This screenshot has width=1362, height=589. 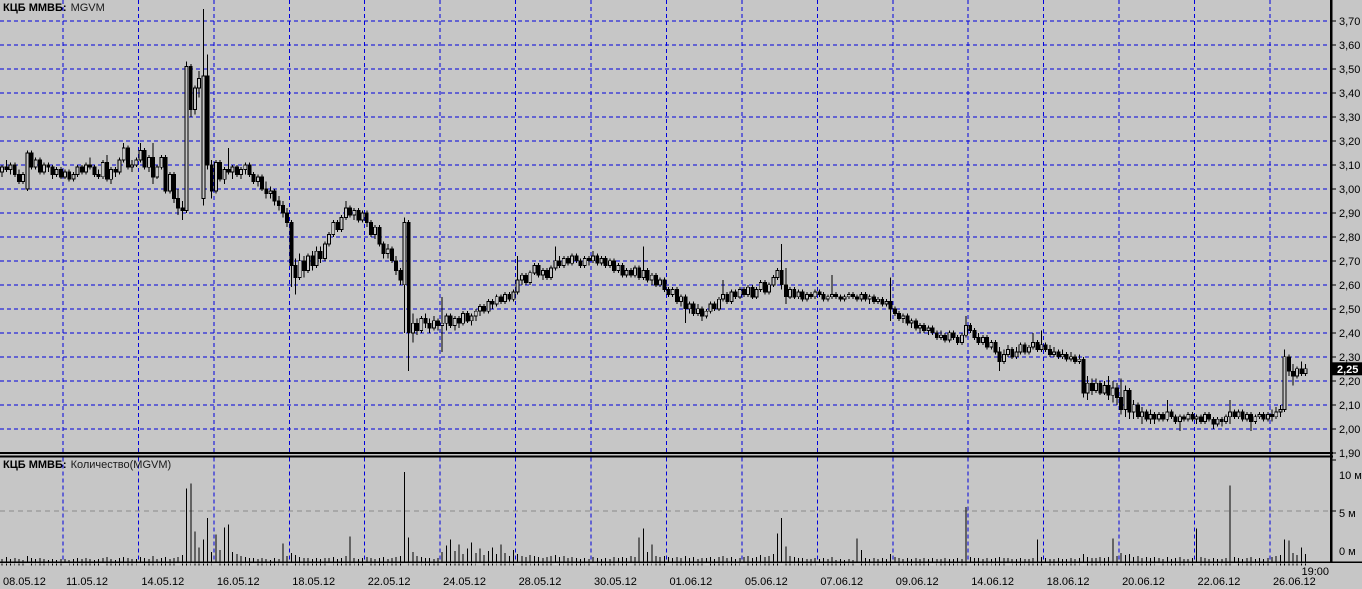 What do you see at coordinates (464, 582) in the screenshot?
I see `svg-text: 24.05.12` at bounding box center [464, 582].